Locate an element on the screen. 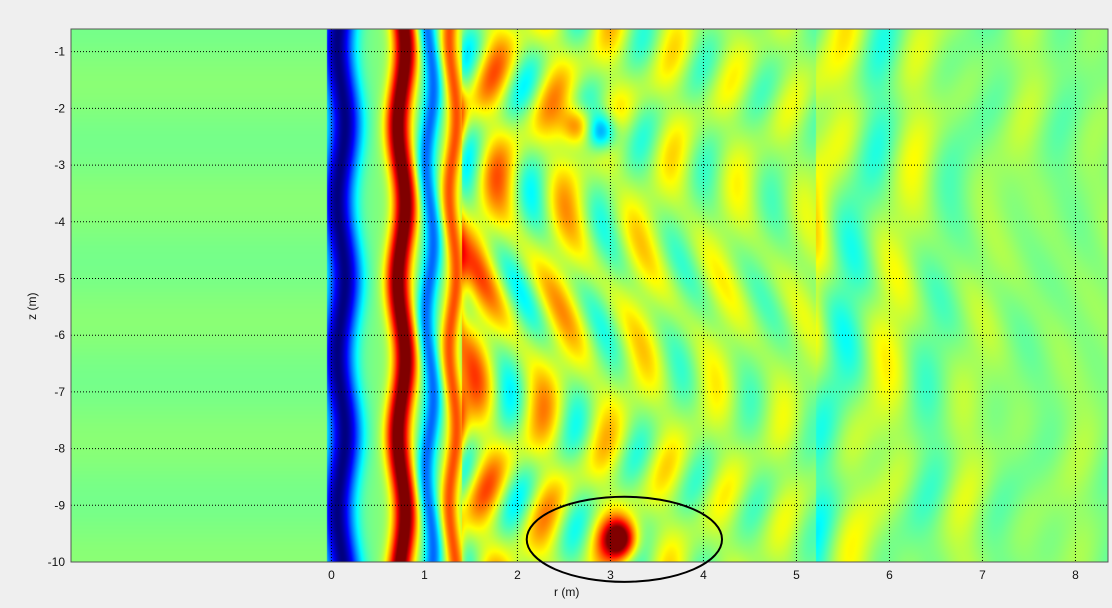  x-tick-label: 6 is located at coordinates (889, 575).